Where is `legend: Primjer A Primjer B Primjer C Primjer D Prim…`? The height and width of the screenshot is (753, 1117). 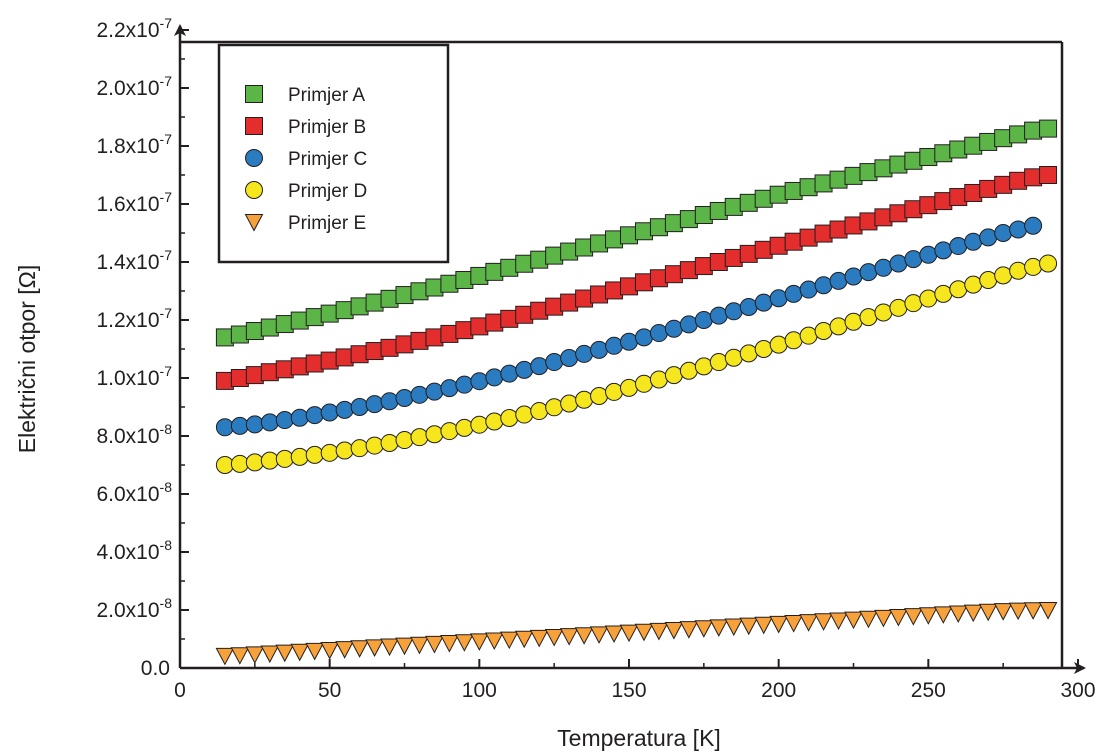 legend: Primjer A Primjer B Primjer C Primjer D Prim… is located at coordinates (333, 153).